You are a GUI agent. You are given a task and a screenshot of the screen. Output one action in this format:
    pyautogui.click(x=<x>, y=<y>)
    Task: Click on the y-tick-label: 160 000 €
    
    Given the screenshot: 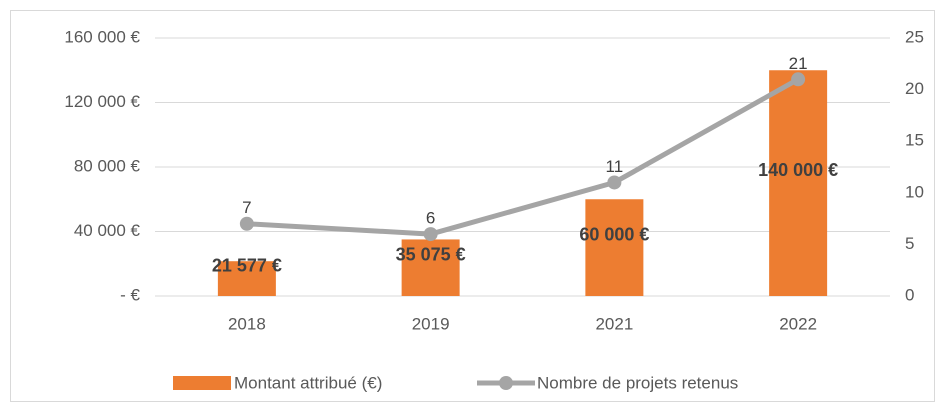 What is the action you would take?
    pyautogui.click(x=102, y=36)
    